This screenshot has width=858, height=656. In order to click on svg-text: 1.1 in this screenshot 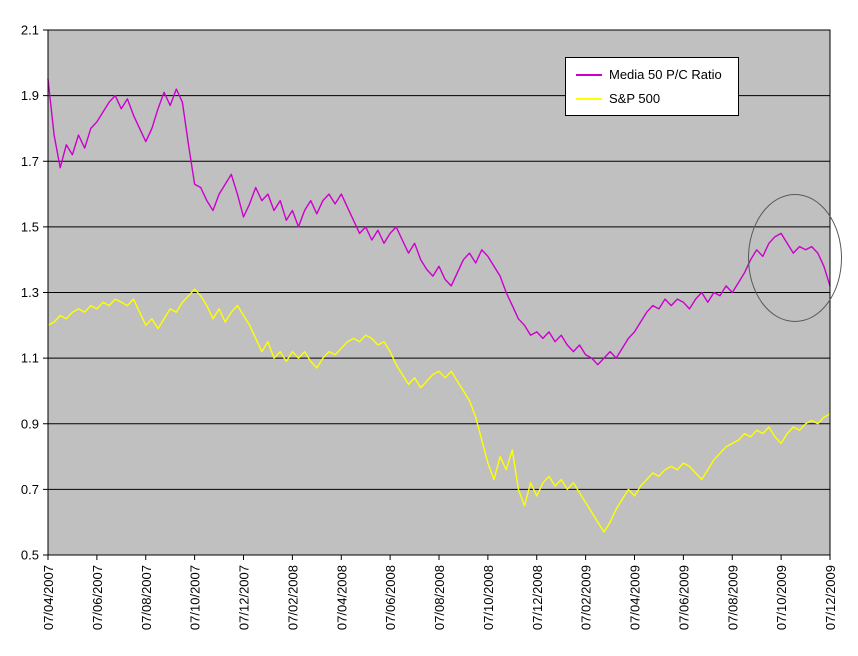, I will do `click(30, 358)`.